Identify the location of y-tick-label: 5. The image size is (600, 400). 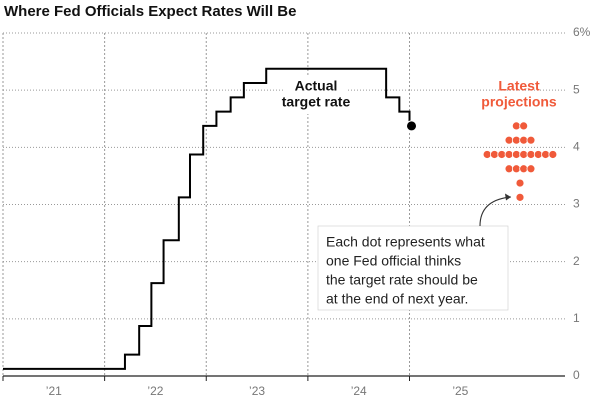
(576, 89).